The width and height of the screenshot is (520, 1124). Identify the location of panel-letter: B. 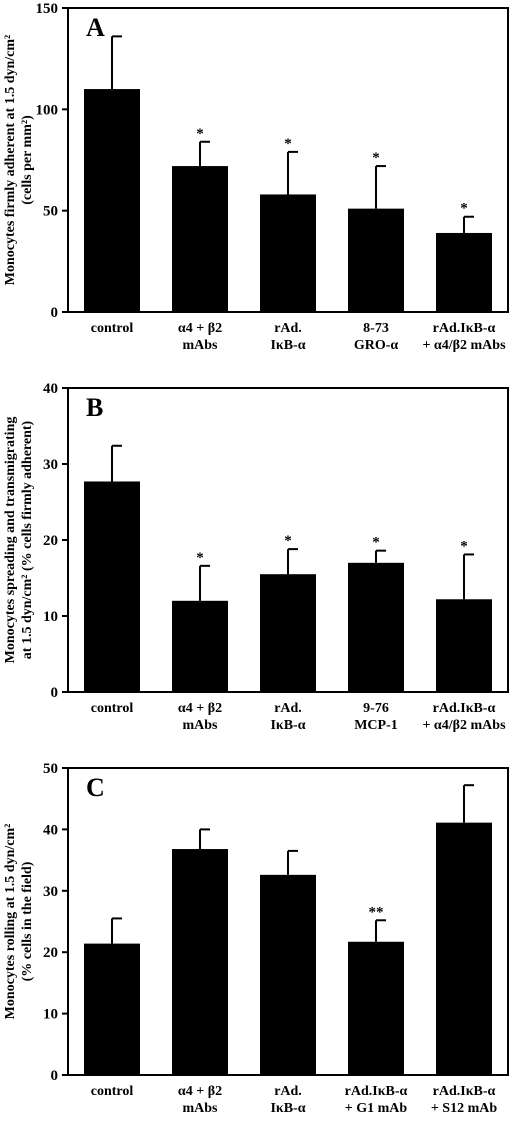
(94, 407).